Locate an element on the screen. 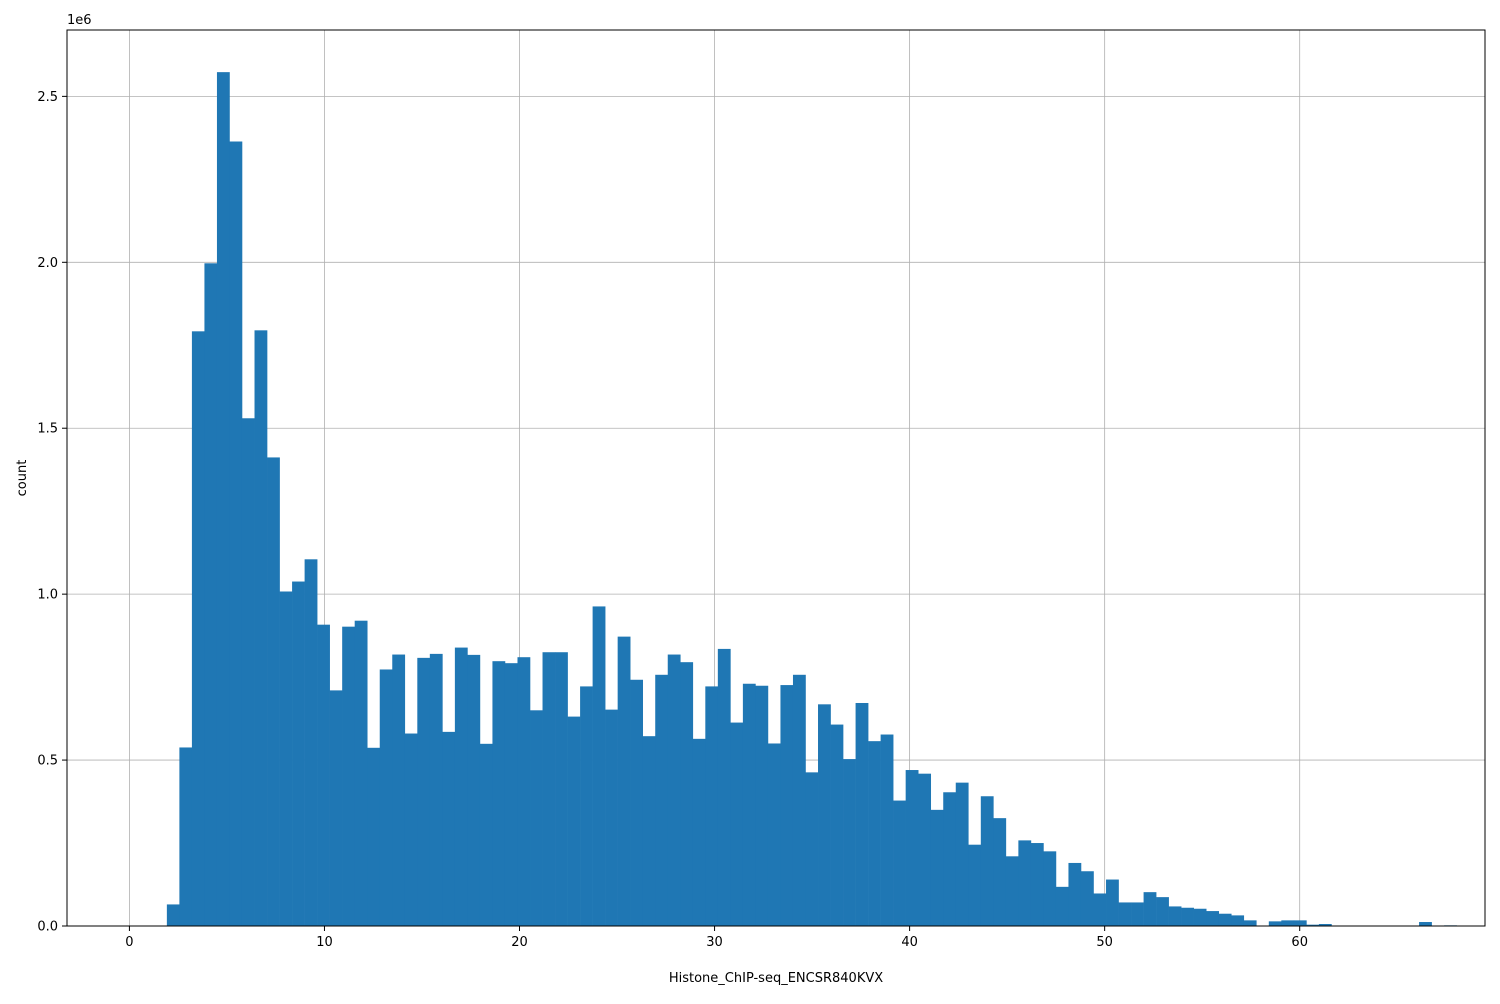 Image resolution: width=1500 pixels, height=1004 pixels. x-tick-label: 60 is located at coordinates (1299, 942).